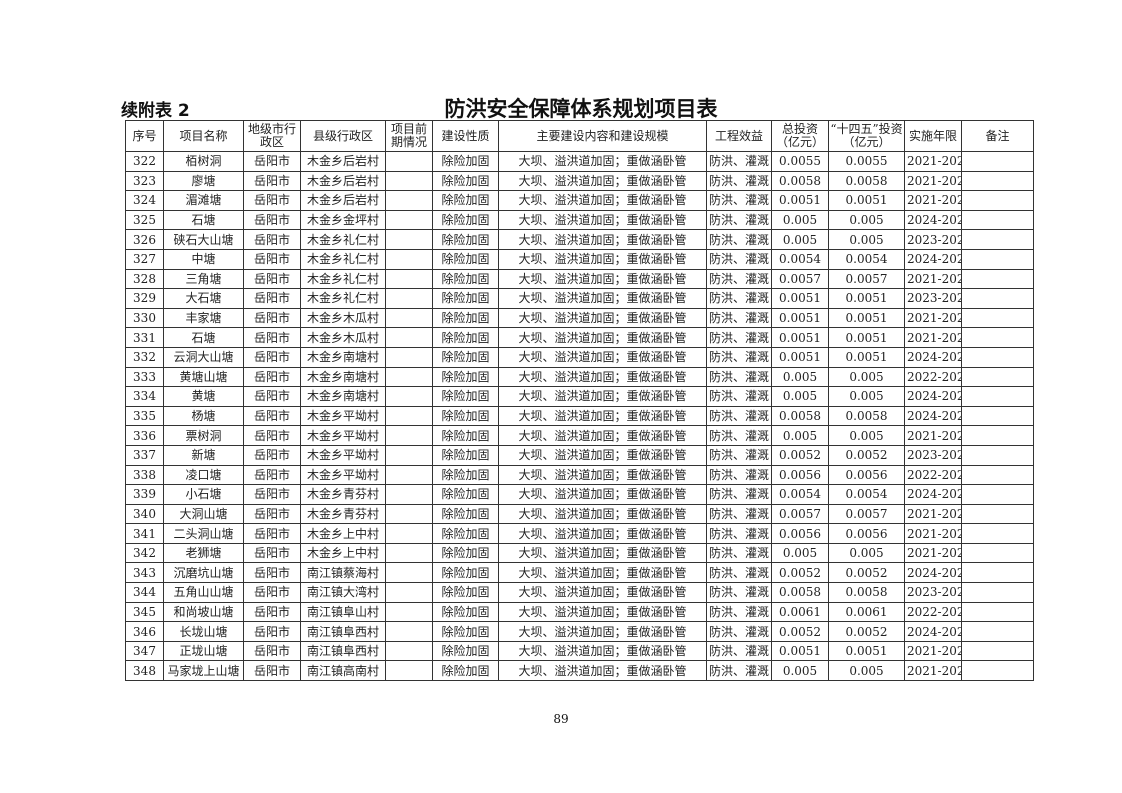 Image resolution: width=1122 pixels, height=793 pixels. Describe the element at coordinates (739, 136) in the screenshot. I see `column-header: 工程效益` at that location.